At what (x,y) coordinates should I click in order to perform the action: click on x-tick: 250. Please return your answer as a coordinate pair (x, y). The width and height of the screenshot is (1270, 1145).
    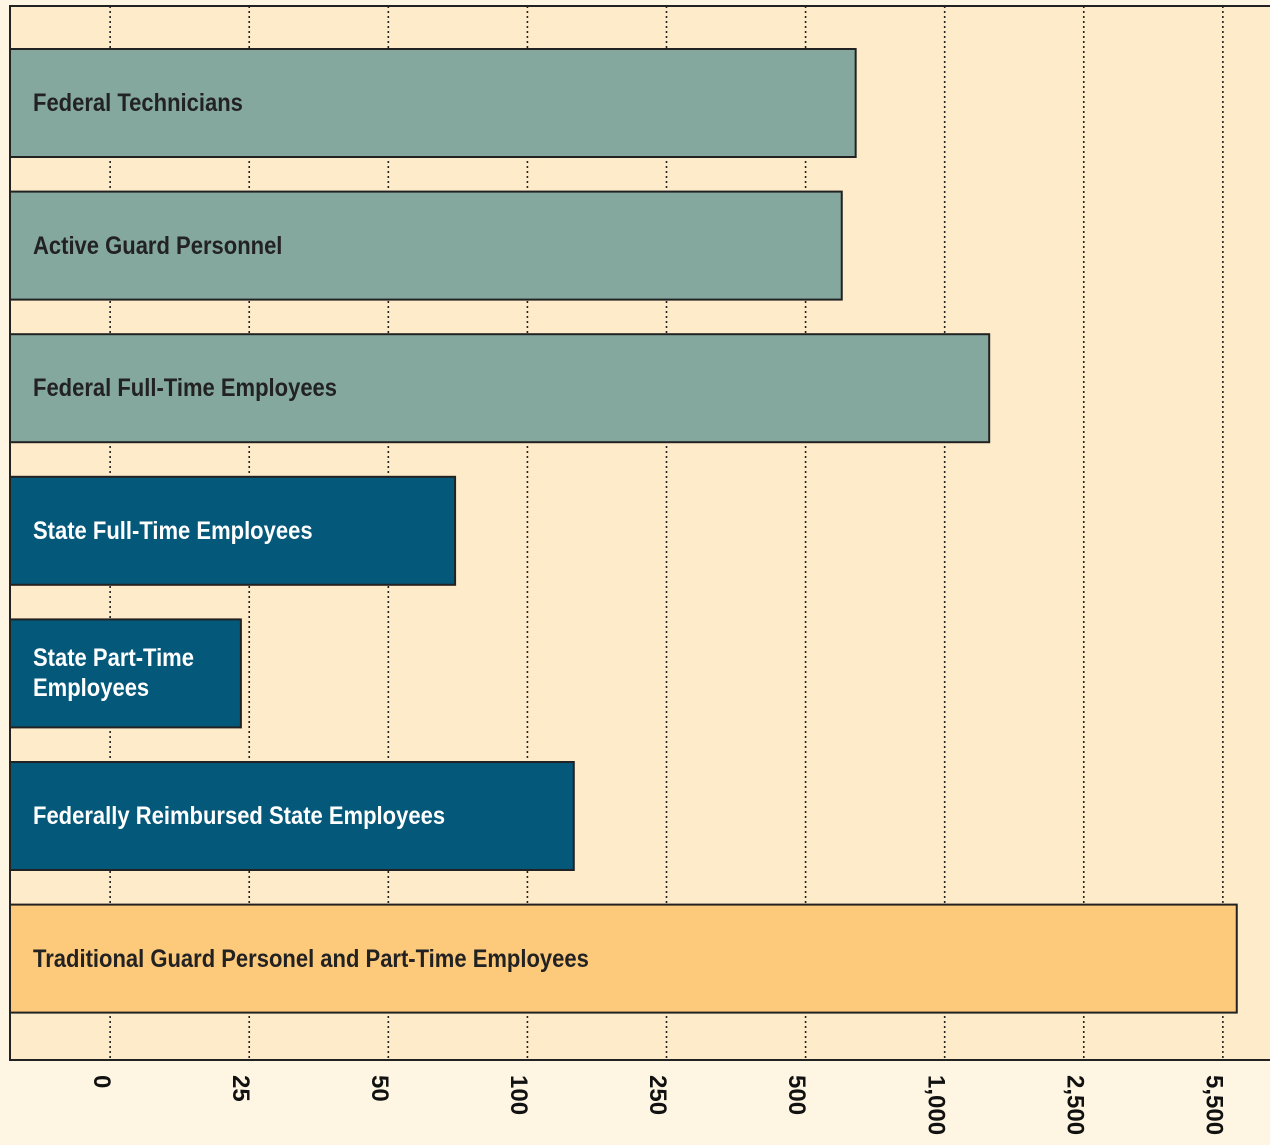
    Looking at the image, I should click on (657, 1095).